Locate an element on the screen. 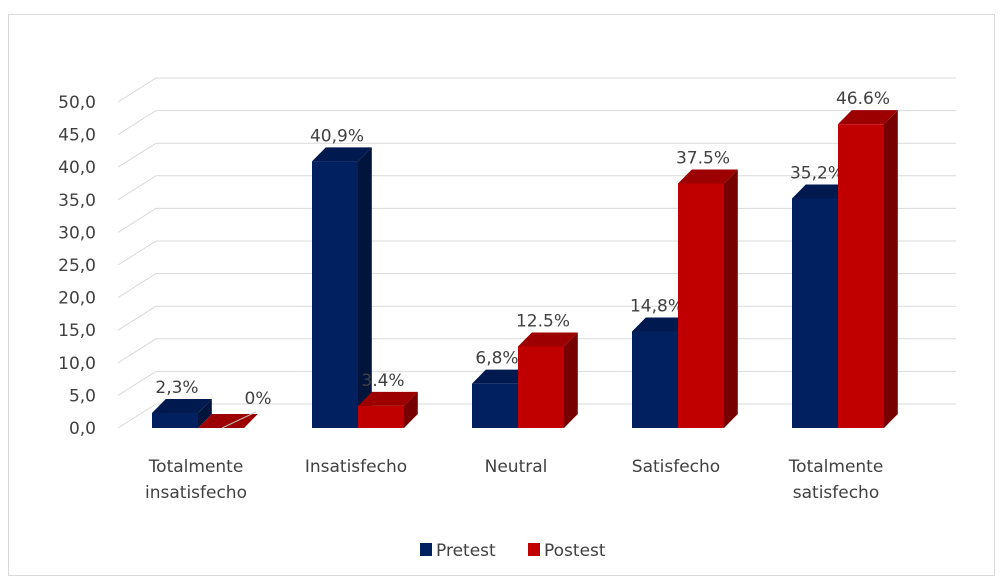 The image size is (1005, 581). y-tick-label: 15,0 is located at coordinates (77, 331).